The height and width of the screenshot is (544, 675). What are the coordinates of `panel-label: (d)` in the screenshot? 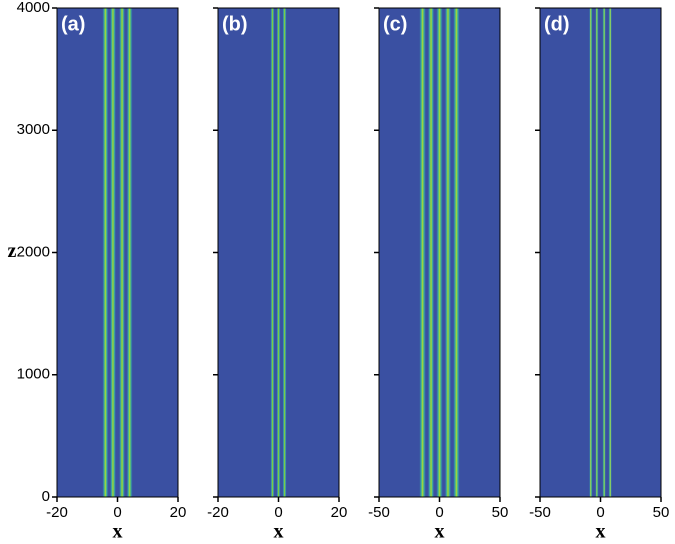 It's located at (557, 24).